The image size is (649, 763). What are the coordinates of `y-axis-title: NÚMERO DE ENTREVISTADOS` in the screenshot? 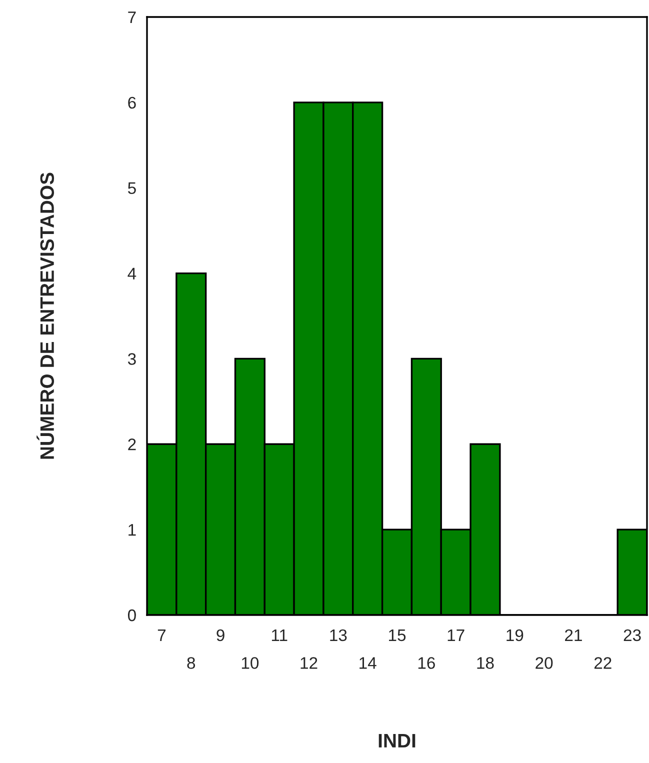 It's located at (45, 315).